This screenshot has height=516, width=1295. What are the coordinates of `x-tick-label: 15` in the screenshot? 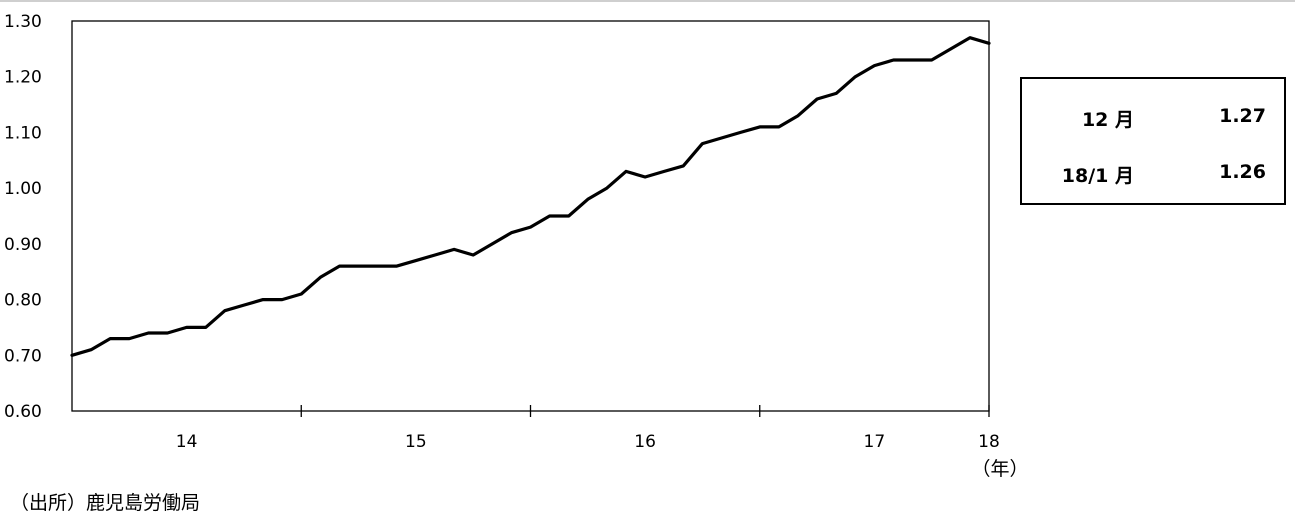 It's located at (416, 442).